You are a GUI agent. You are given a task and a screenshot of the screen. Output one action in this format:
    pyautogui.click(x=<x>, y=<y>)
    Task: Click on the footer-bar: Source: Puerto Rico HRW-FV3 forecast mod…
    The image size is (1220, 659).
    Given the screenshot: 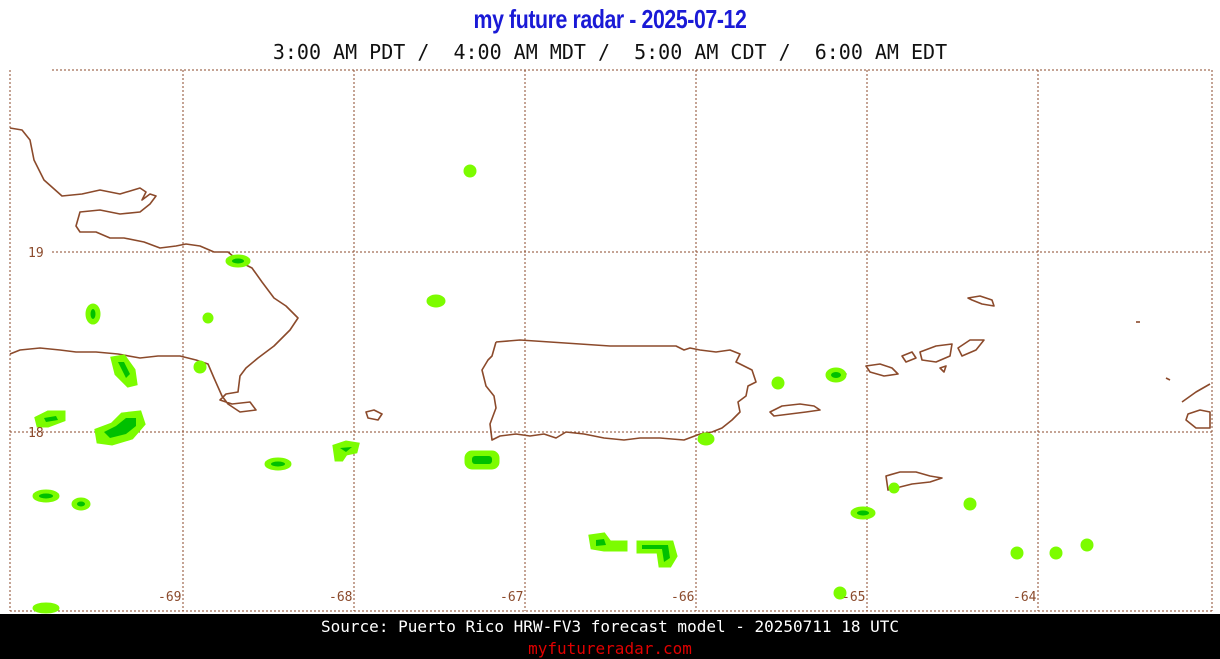 What is the action you would take?
    pyautogui.click(x=610, y=636)
    